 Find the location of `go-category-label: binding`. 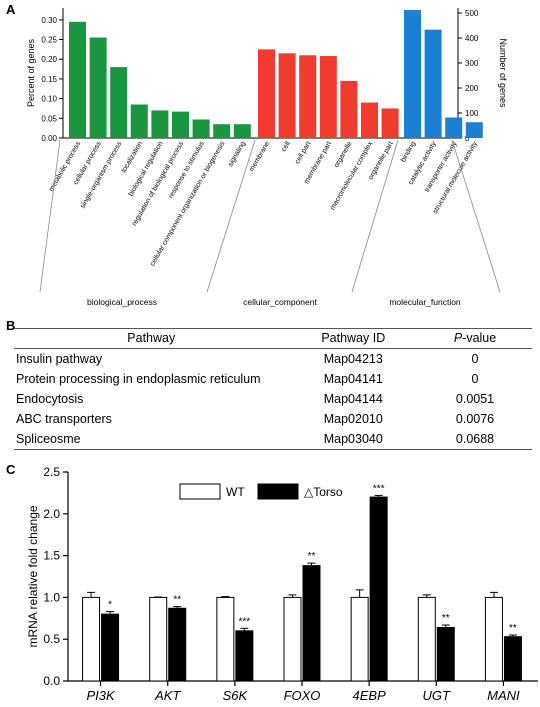

go-category-label: binding is located at coordinates (408, 151).